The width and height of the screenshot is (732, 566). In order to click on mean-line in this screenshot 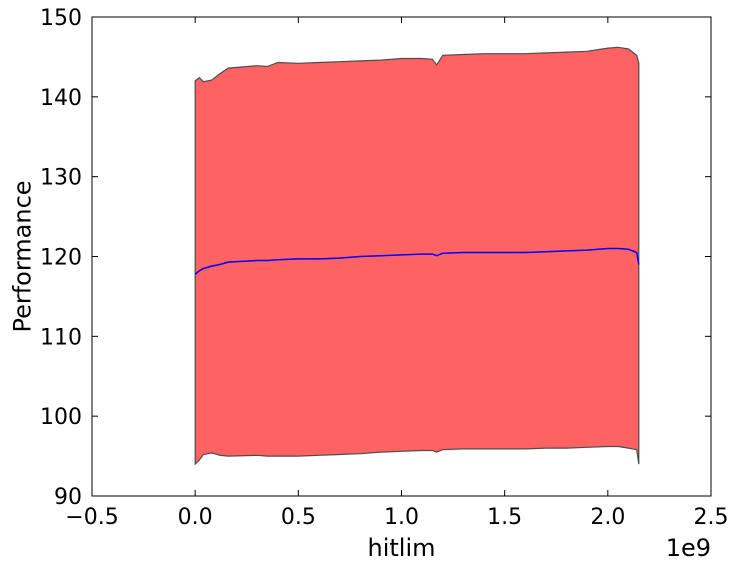, I will do `click(417, 261)`.